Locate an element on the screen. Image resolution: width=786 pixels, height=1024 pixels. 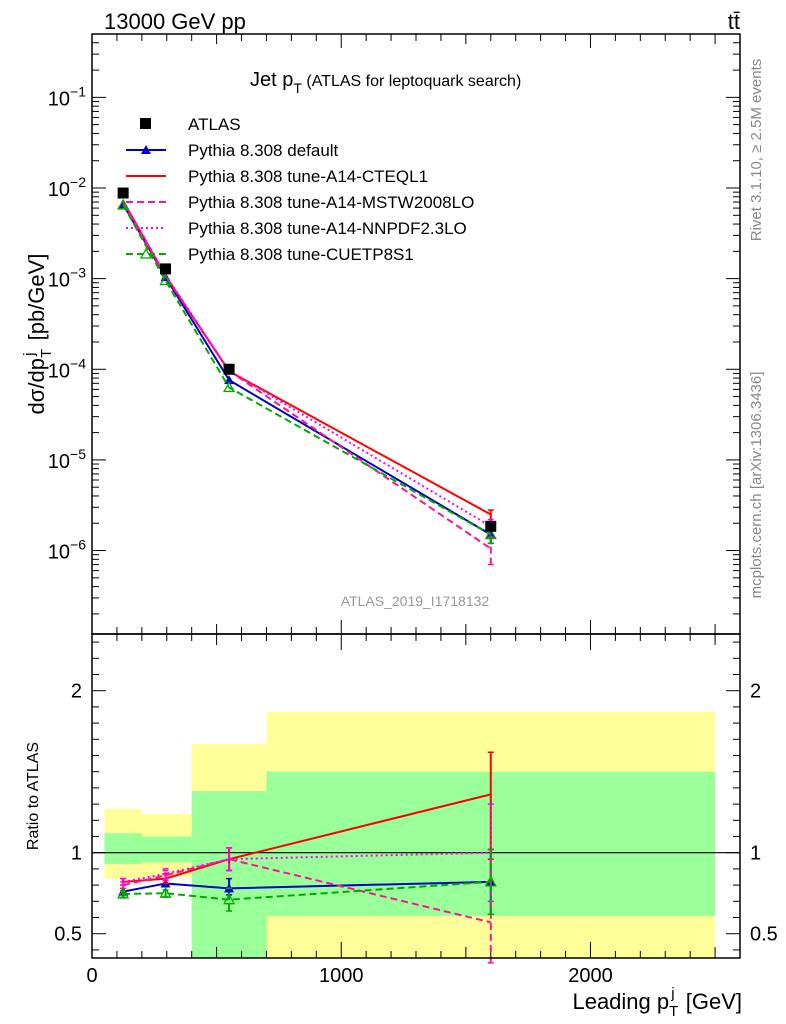
ratio-y-tick-label-left: 2 is located at coordinates (76, 692).